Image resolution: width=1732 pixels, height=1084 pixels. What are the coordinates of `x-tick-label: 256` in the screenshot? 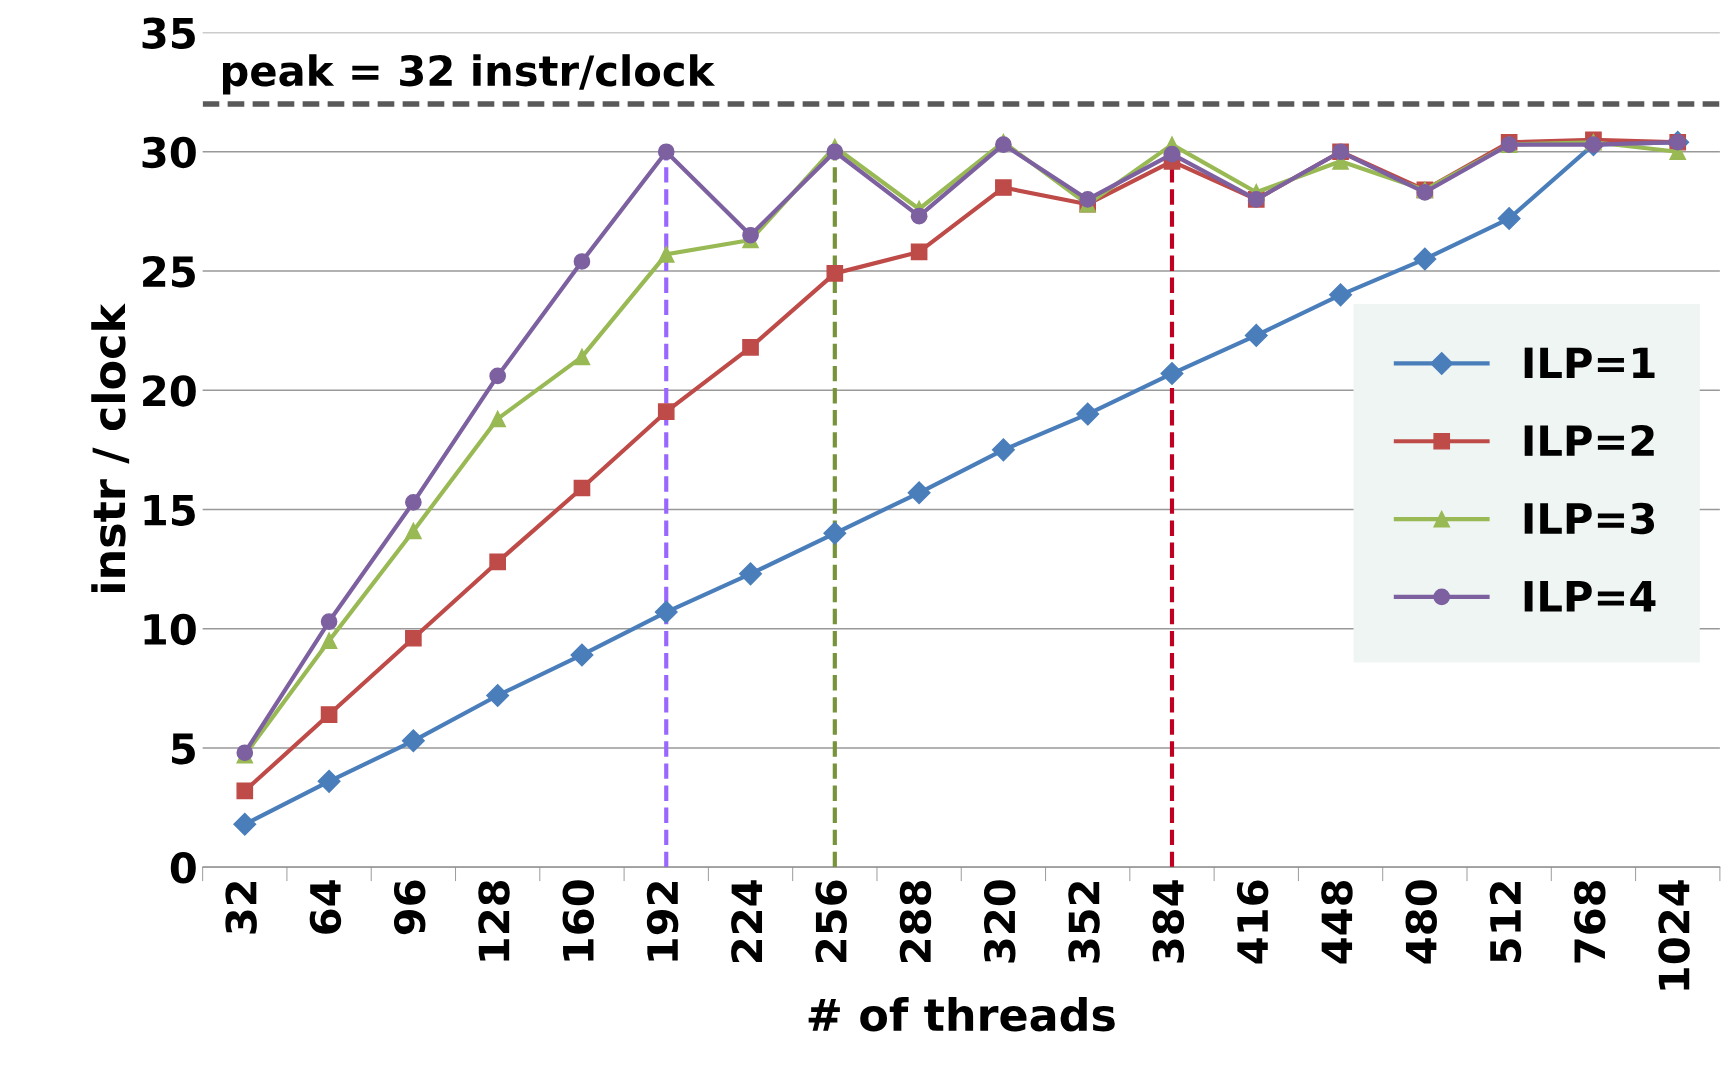 It's located at (831, 921).